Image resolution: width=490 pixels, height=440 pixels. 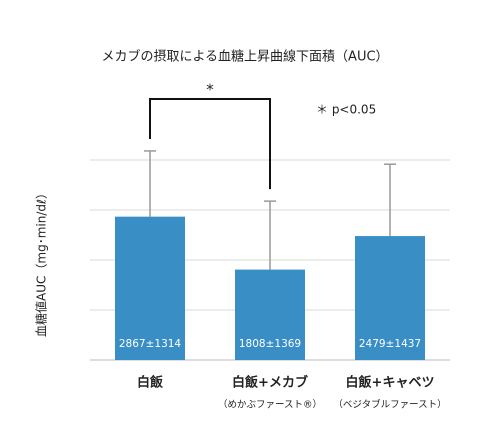 I want to click on x-tick-note: （ベジタブルファースト）, so click(x=389, y=405).